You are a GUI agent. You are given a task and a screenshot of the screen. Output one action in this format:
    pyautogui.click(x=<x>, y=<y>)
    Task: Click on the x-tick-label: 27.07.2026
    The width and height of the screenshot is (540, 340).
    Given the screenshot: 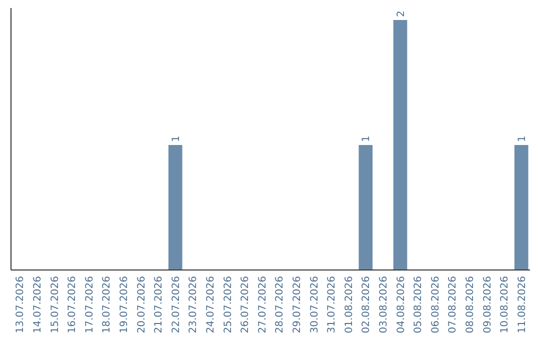 What is the action you would take?
    pyautogui.click(x=262, y=305)
    